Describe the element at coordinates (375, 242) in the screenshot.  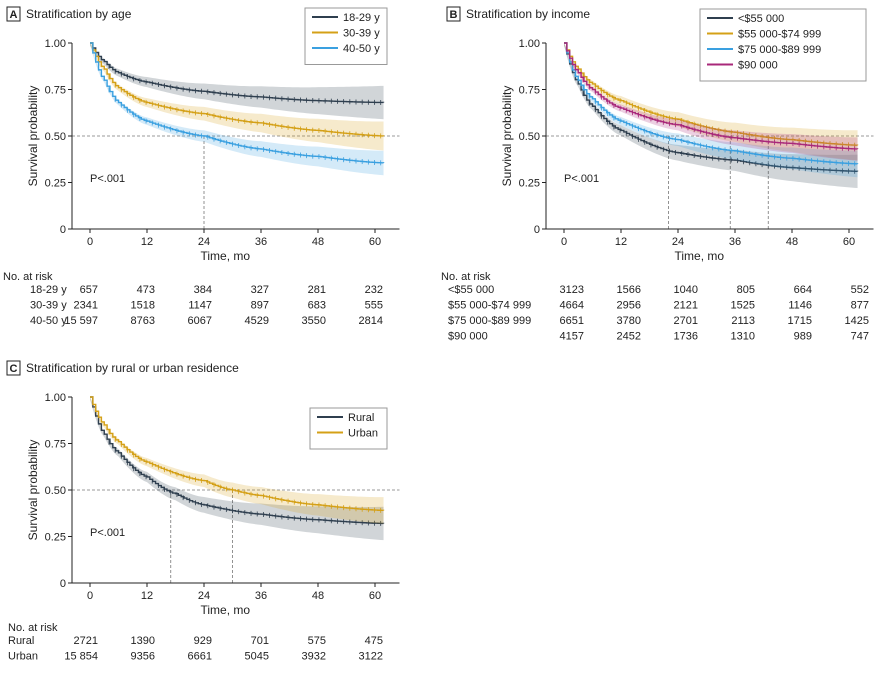
I see `x-tick-label: 60` at that location.